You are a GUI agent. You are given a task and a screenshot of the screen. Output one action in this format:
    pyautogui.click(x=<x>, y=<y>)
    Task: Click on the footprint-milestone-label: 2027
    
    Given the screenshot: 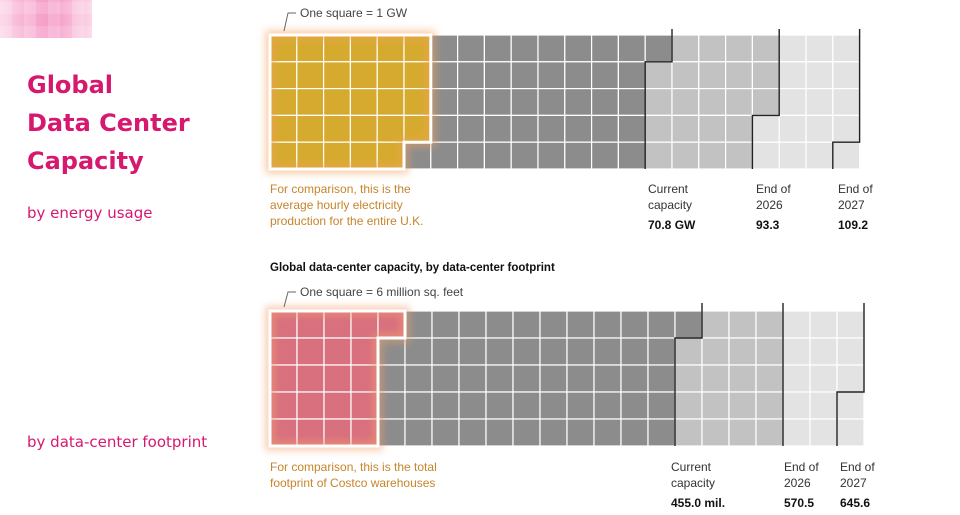 What is the action you would take?
    pyautogui.click(x=853, y=483)
    